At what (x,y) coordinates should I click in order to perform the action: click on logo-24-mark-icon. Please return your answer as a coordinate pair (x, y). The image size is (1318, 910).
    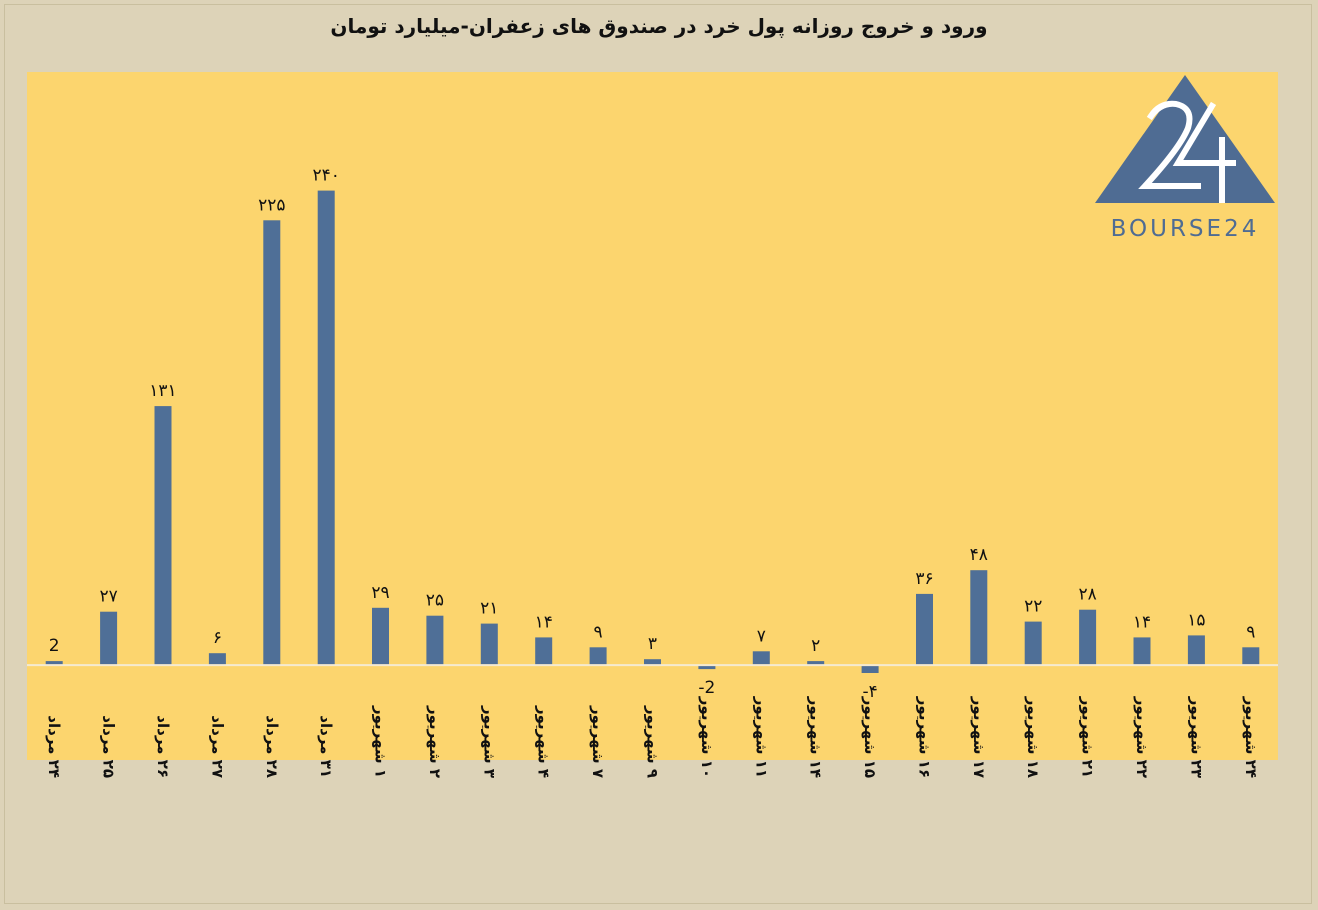
    Looking at the image, I should click on (1187, 151).